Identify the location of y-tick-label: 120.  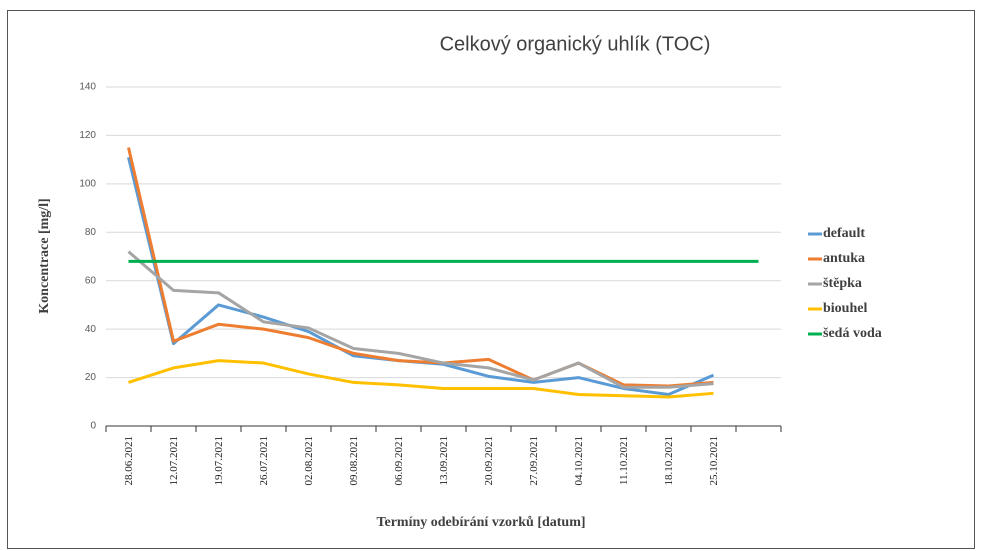
(87, 135).